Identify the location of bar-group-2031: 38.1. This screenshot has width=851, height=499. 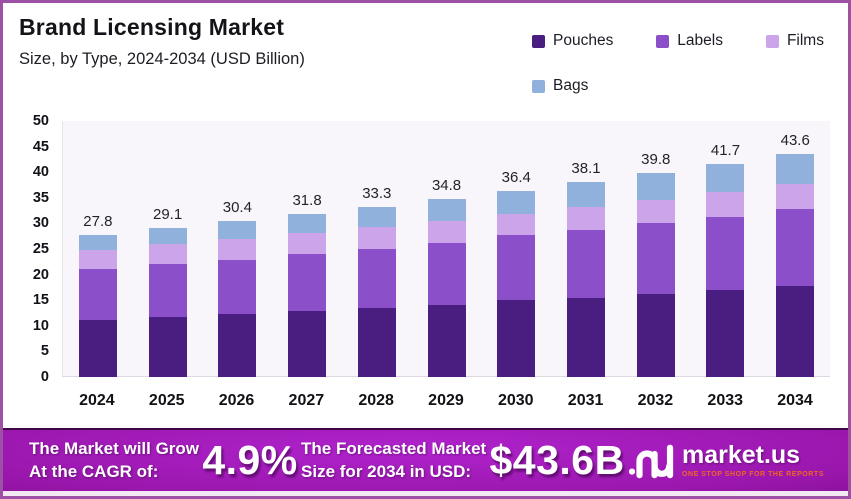
(586, 229).